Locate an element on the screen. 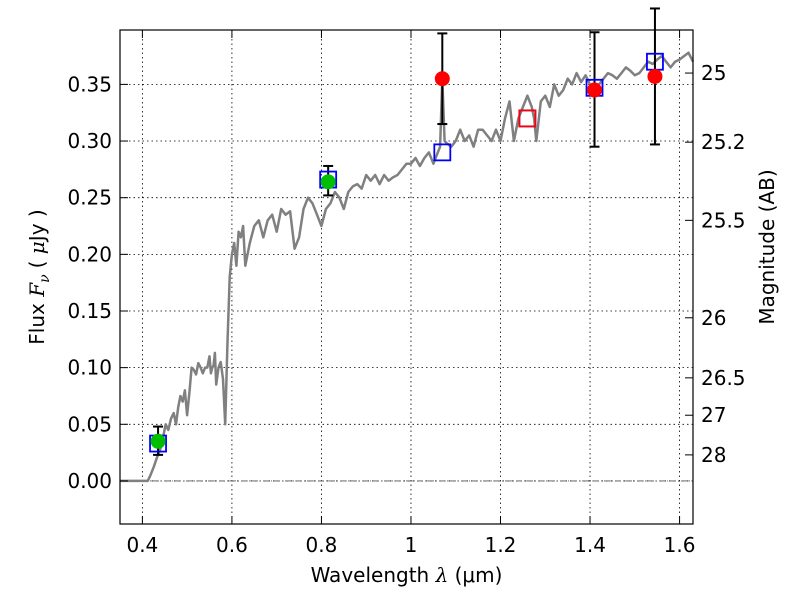  x-tick-label: 0.6 is located at coordinates (232, 545).